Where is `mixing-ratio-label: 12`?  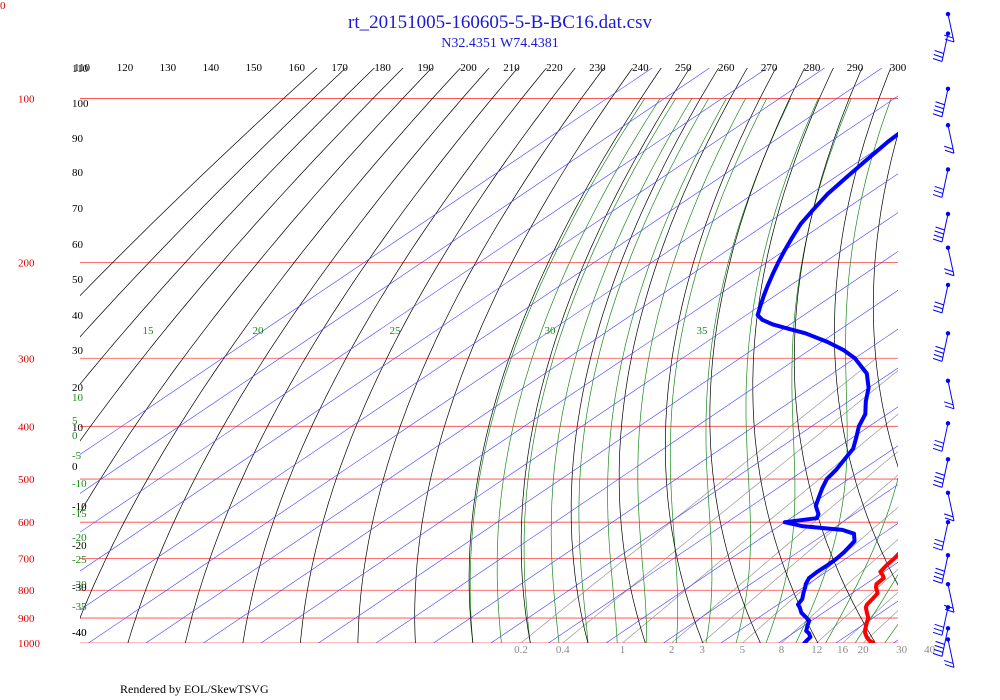 mixing-ratio-label: 12 is located at coordinates (816, 650).